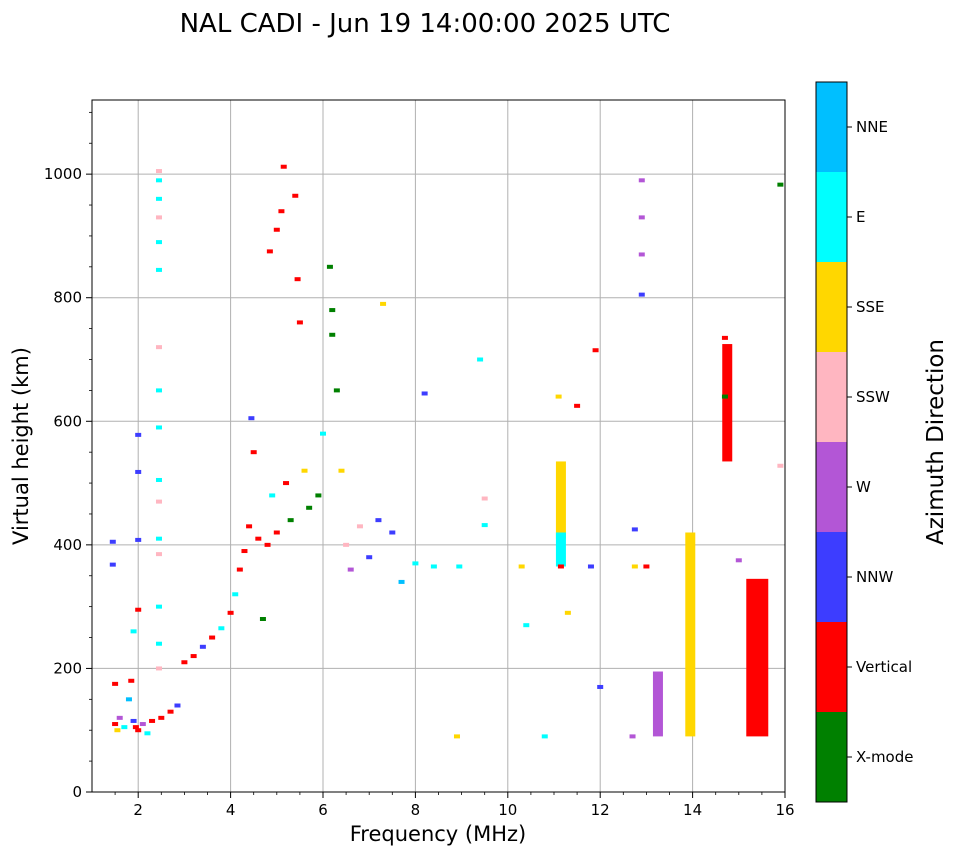 The height and width of the screenshot is (857, 958). What do you see at coordinates (873, 397) in the screenshot?
I see `colorbar-label: SSW` at bounding box center [873, 397].